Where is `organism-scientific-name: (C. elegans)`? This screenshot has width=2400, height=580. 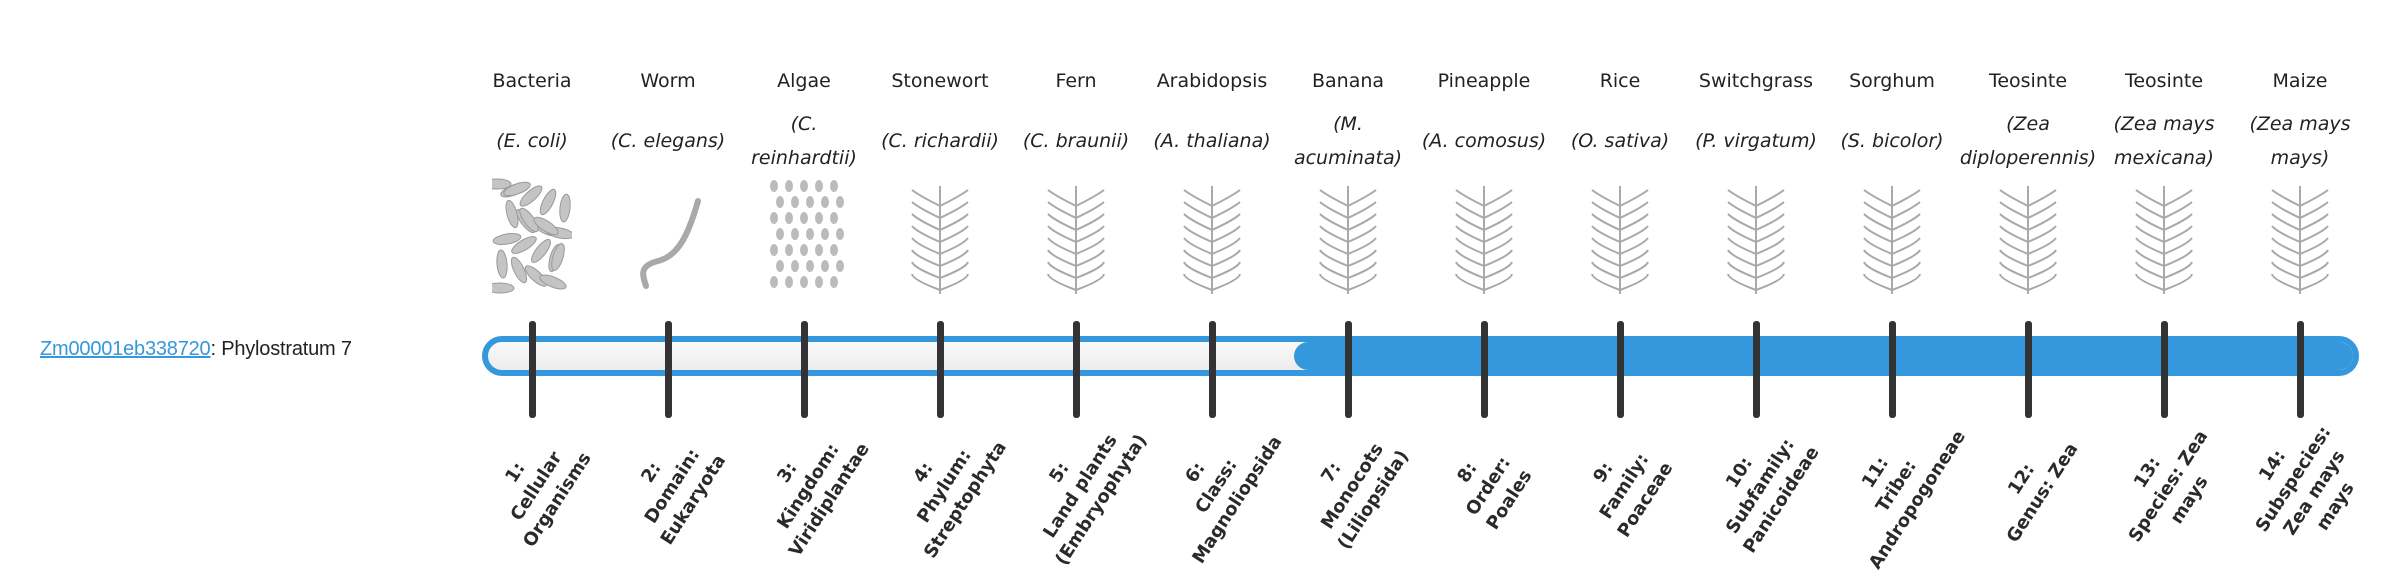
organism-scientific-name: (C. elegans) is located at coordinates (668, 141).